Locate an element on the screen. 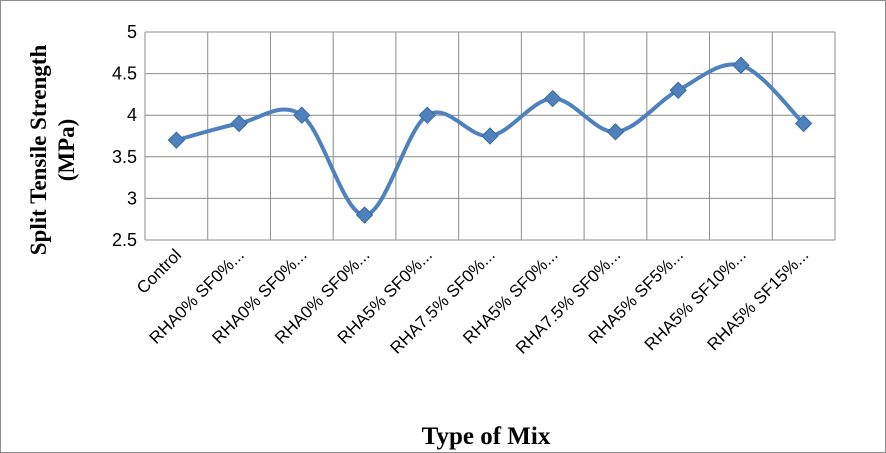 This screenshot has width=886, height=453. y-tick-label: 4 is located at coordinates (132, 115).